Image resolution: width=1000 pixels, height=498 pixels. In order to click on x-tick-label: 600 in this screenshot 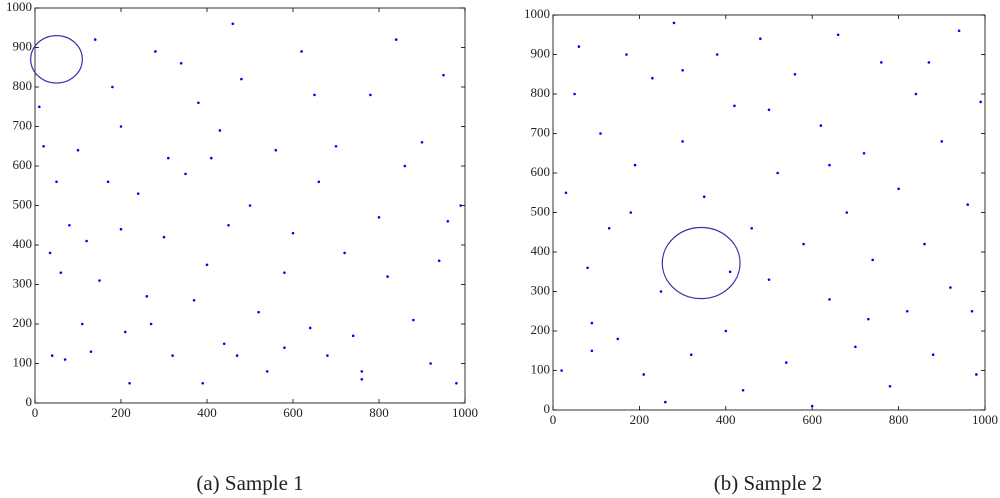, I will do `click(293, 412)`.